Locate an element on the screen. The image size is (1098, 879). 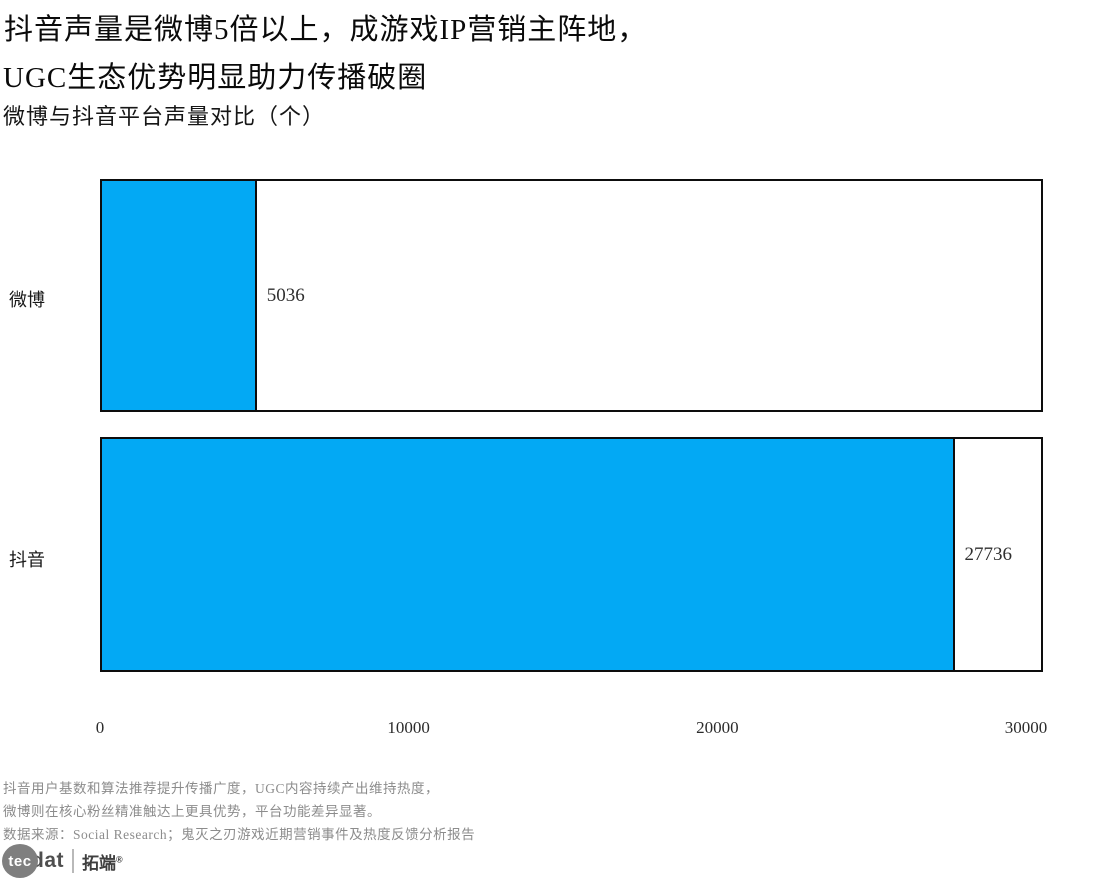
x-tick-10000: 10000 is located at coordinates (408, 727).